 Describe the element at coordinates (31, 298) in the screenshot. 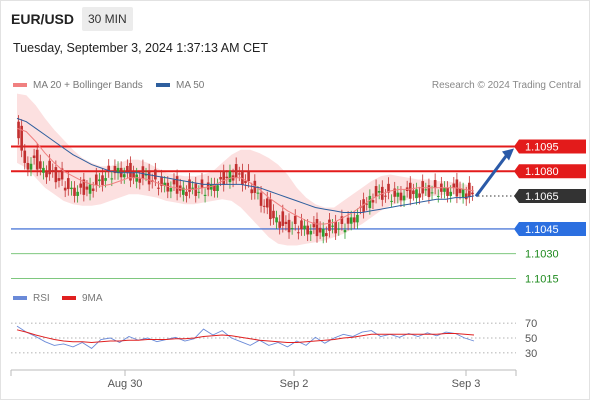

I see `legend-rsi: RSI` at that location.